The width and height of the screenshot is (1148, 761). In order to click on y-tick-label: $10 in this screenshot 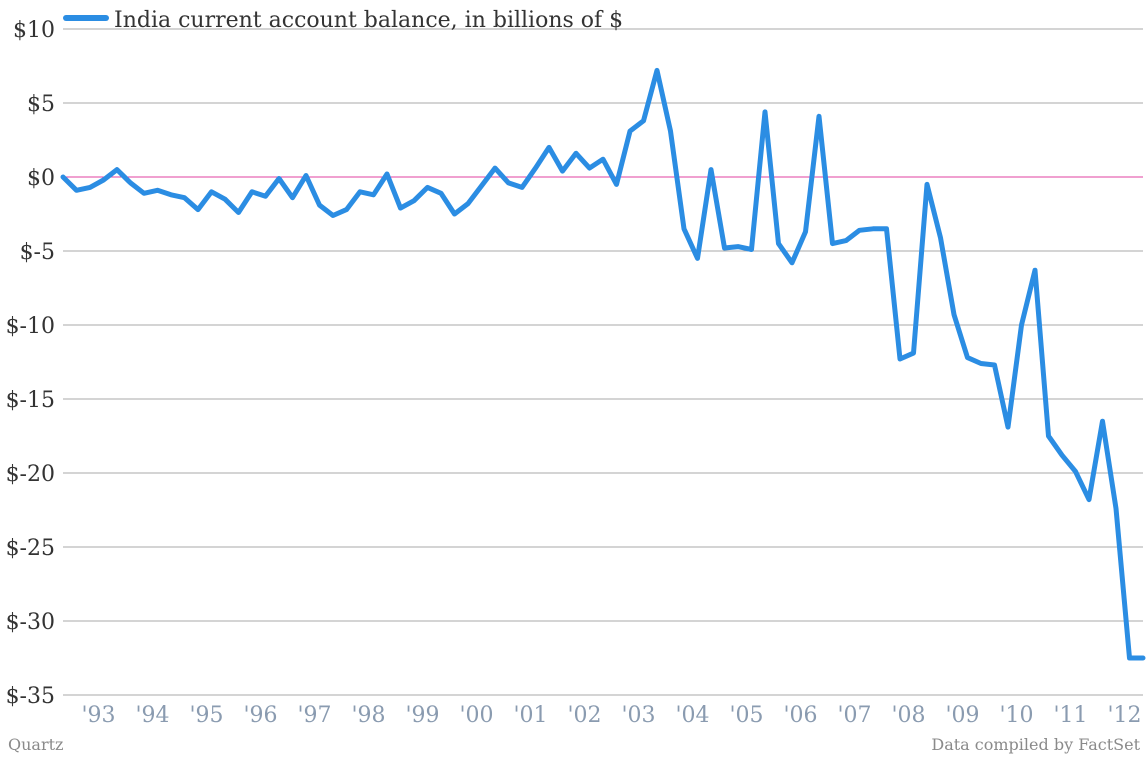, I will do `click(34, 30)`.